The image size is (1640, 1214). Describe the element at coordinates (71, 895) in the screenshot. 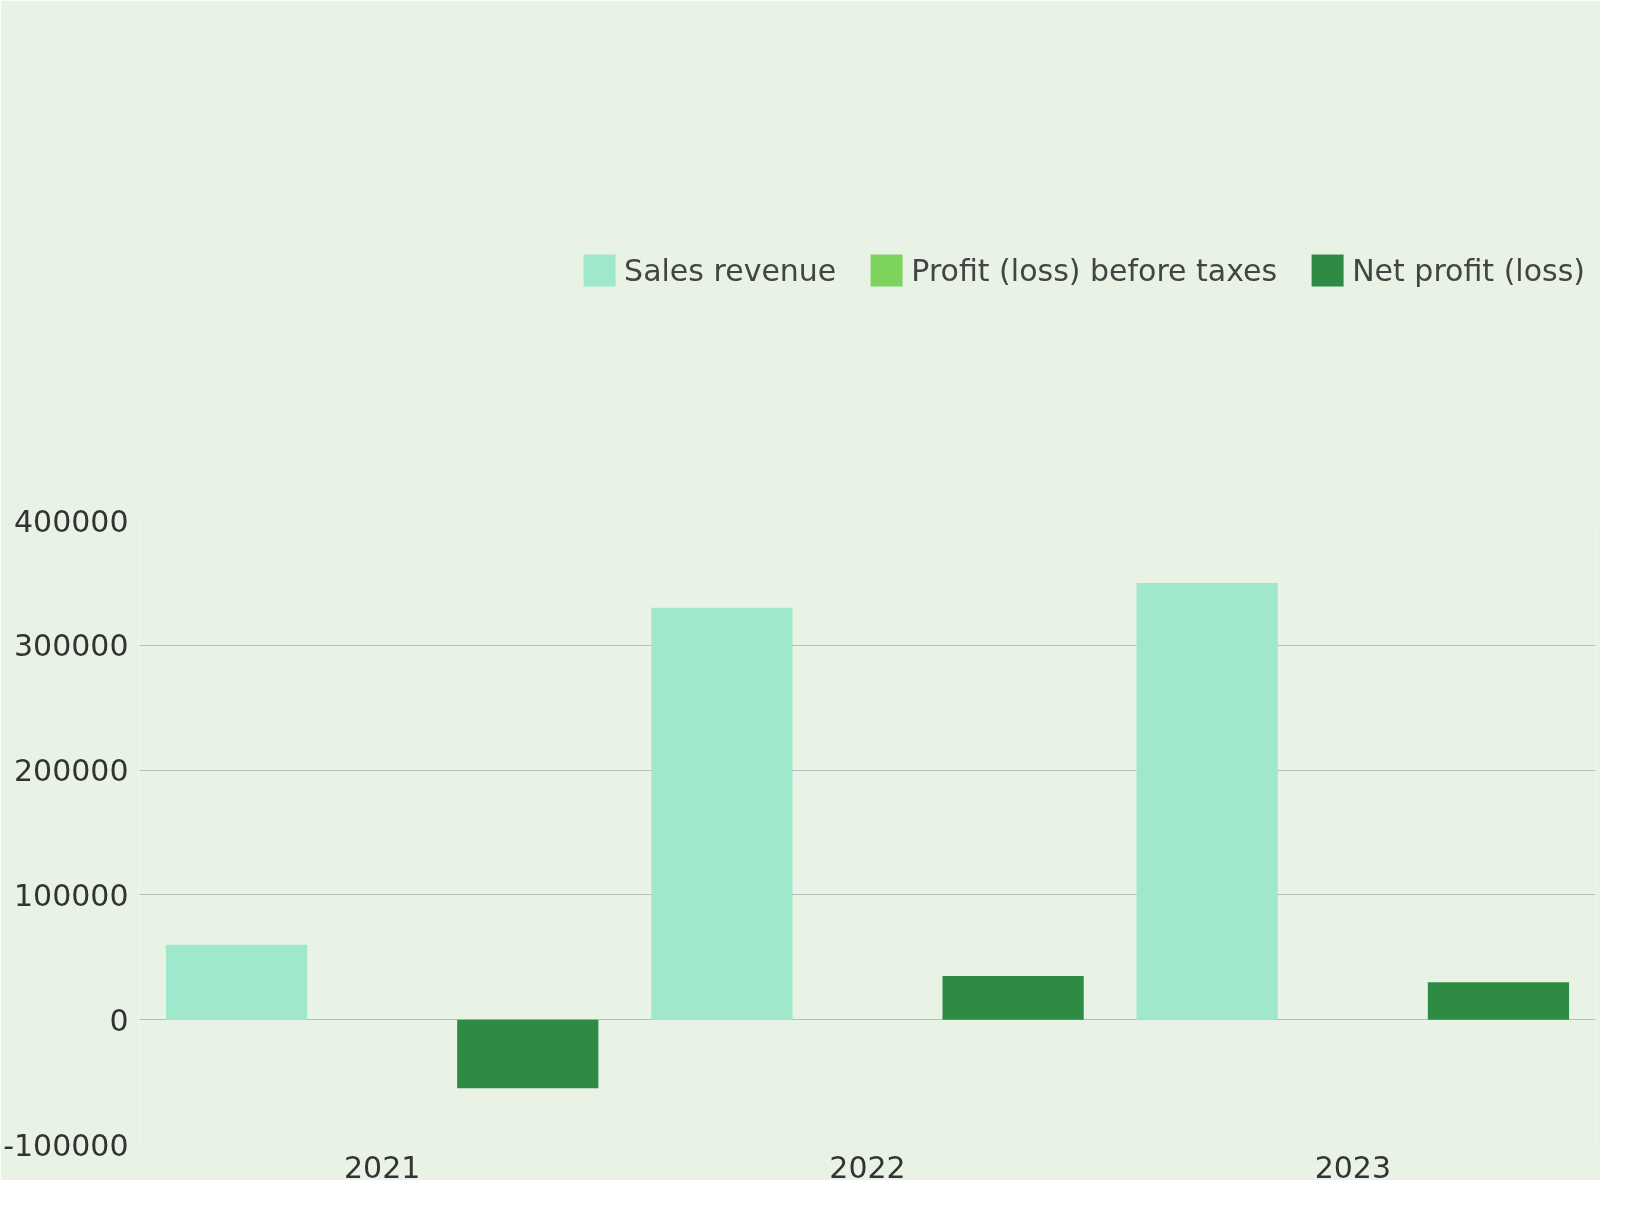

I see `y-tick-label: 100000` at that location.